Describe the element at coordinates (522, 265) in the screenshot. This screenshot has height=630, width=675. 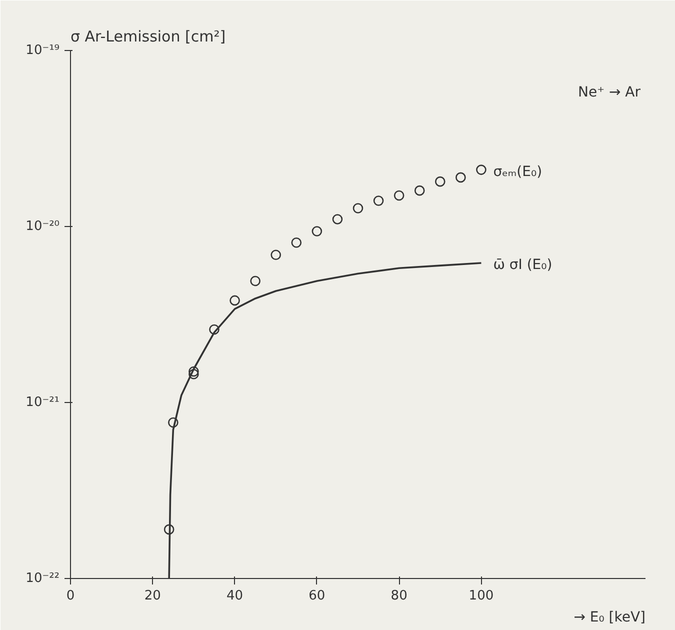
I see `series-label: ω̄ σI (E₀)` at that location.